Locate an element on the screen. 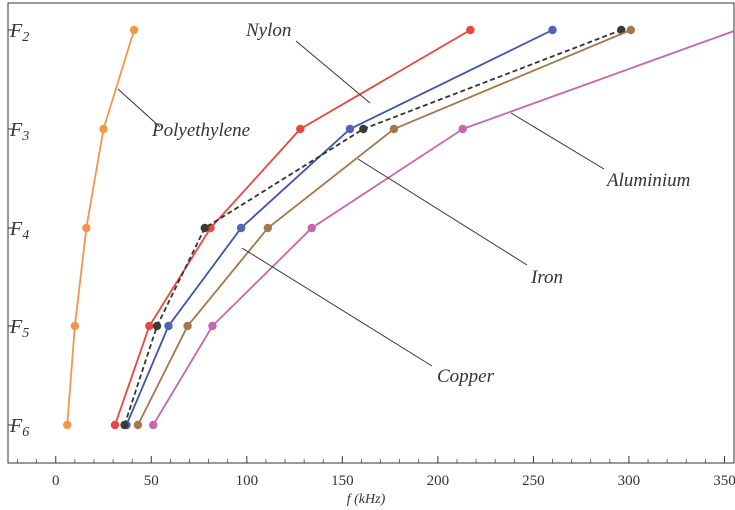 This screenshot has height=510, width=735. x-tick-label: 200 is located at coordinates (438, 481).